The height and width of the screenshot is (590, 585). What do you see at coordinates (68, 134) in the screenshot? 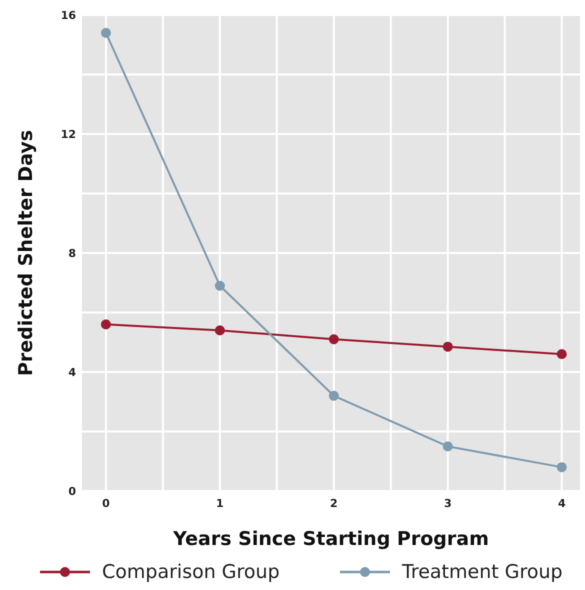
I see `y-tick-label: 12` at bounding box center [68, 134].